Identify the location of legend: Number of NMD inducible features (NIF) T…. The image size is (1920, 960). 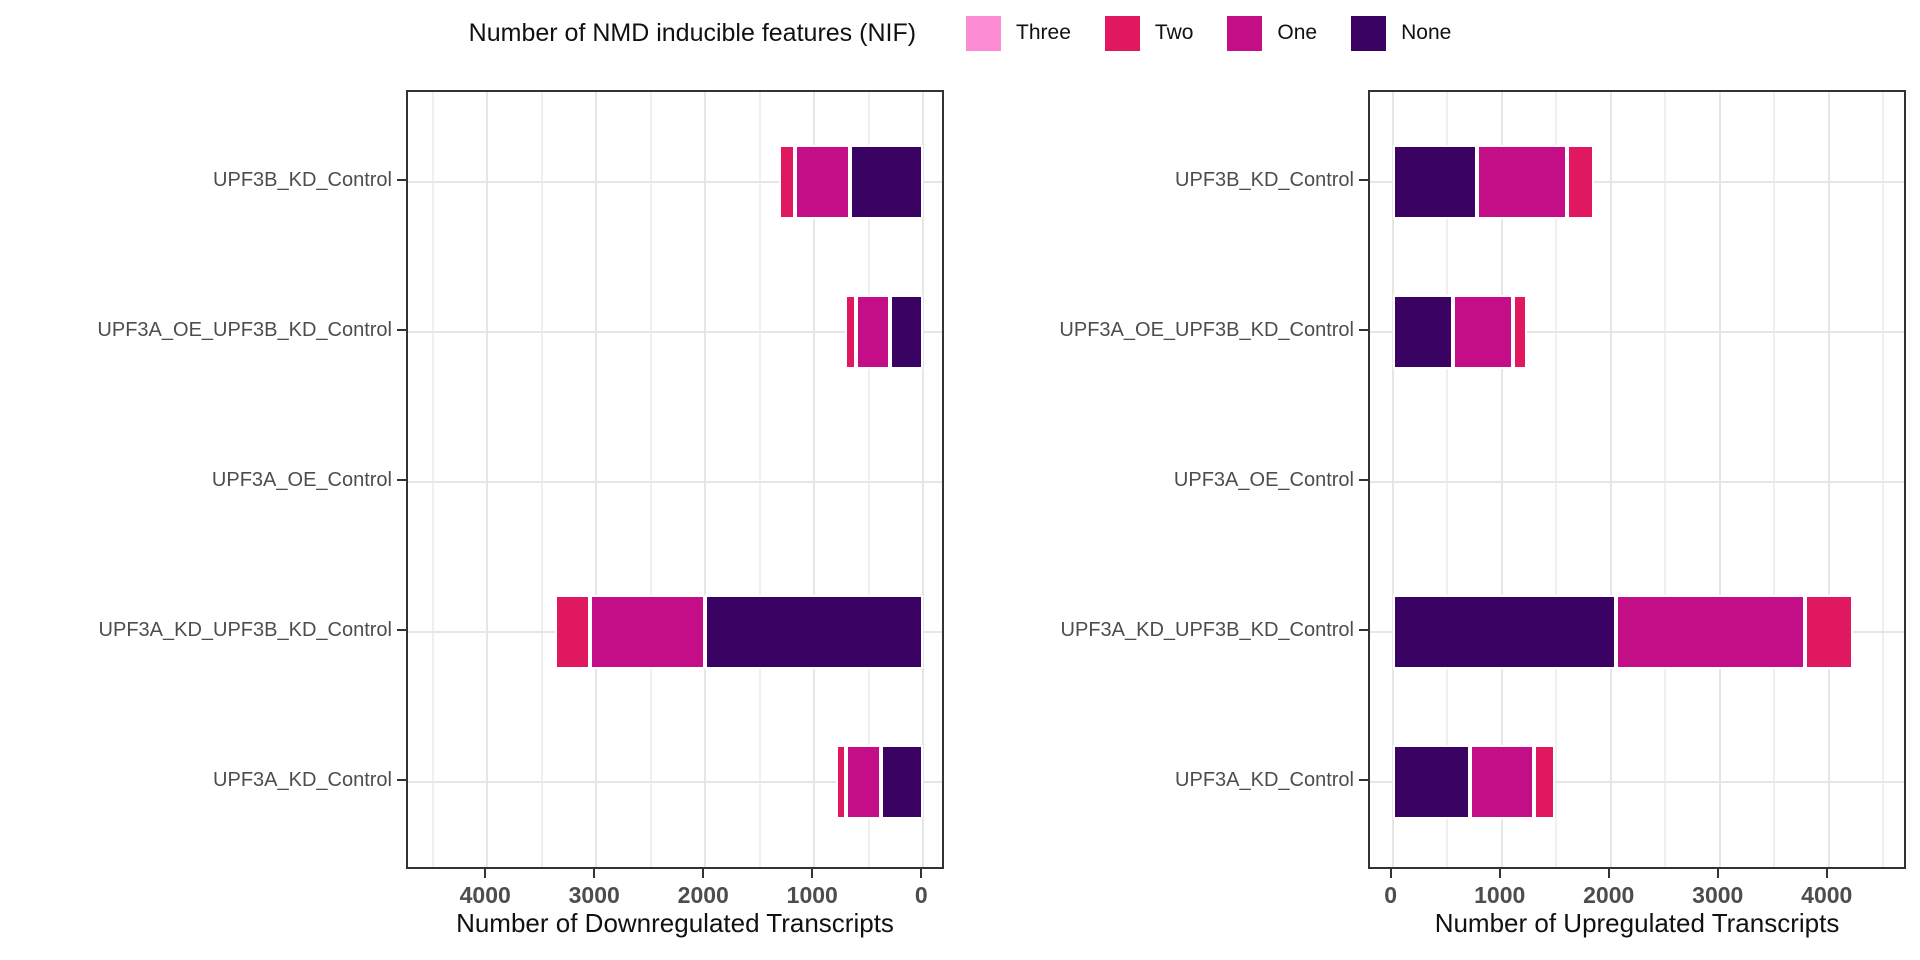
(960, 33).